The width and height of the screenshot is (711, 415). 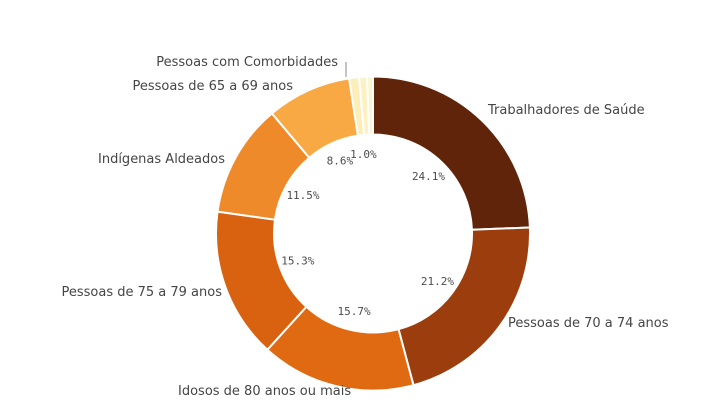 What do you see at coordinates (302, 195) in the screenshot?
I see `slice-percent-label: 11.5%` at bounding box center [302, 195].